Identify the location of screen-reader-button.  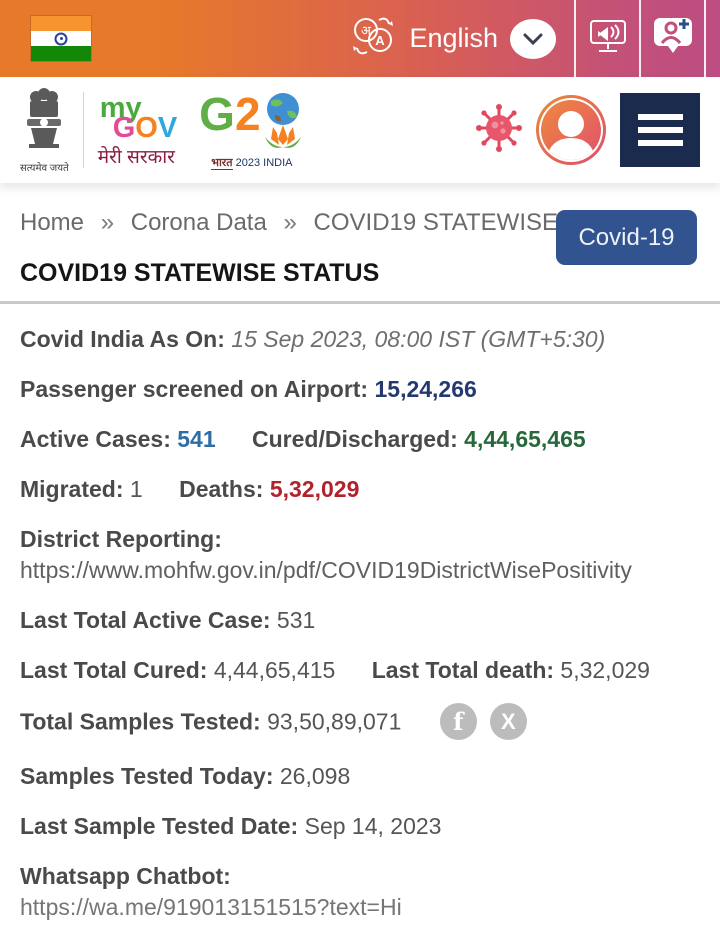
(606, 38).